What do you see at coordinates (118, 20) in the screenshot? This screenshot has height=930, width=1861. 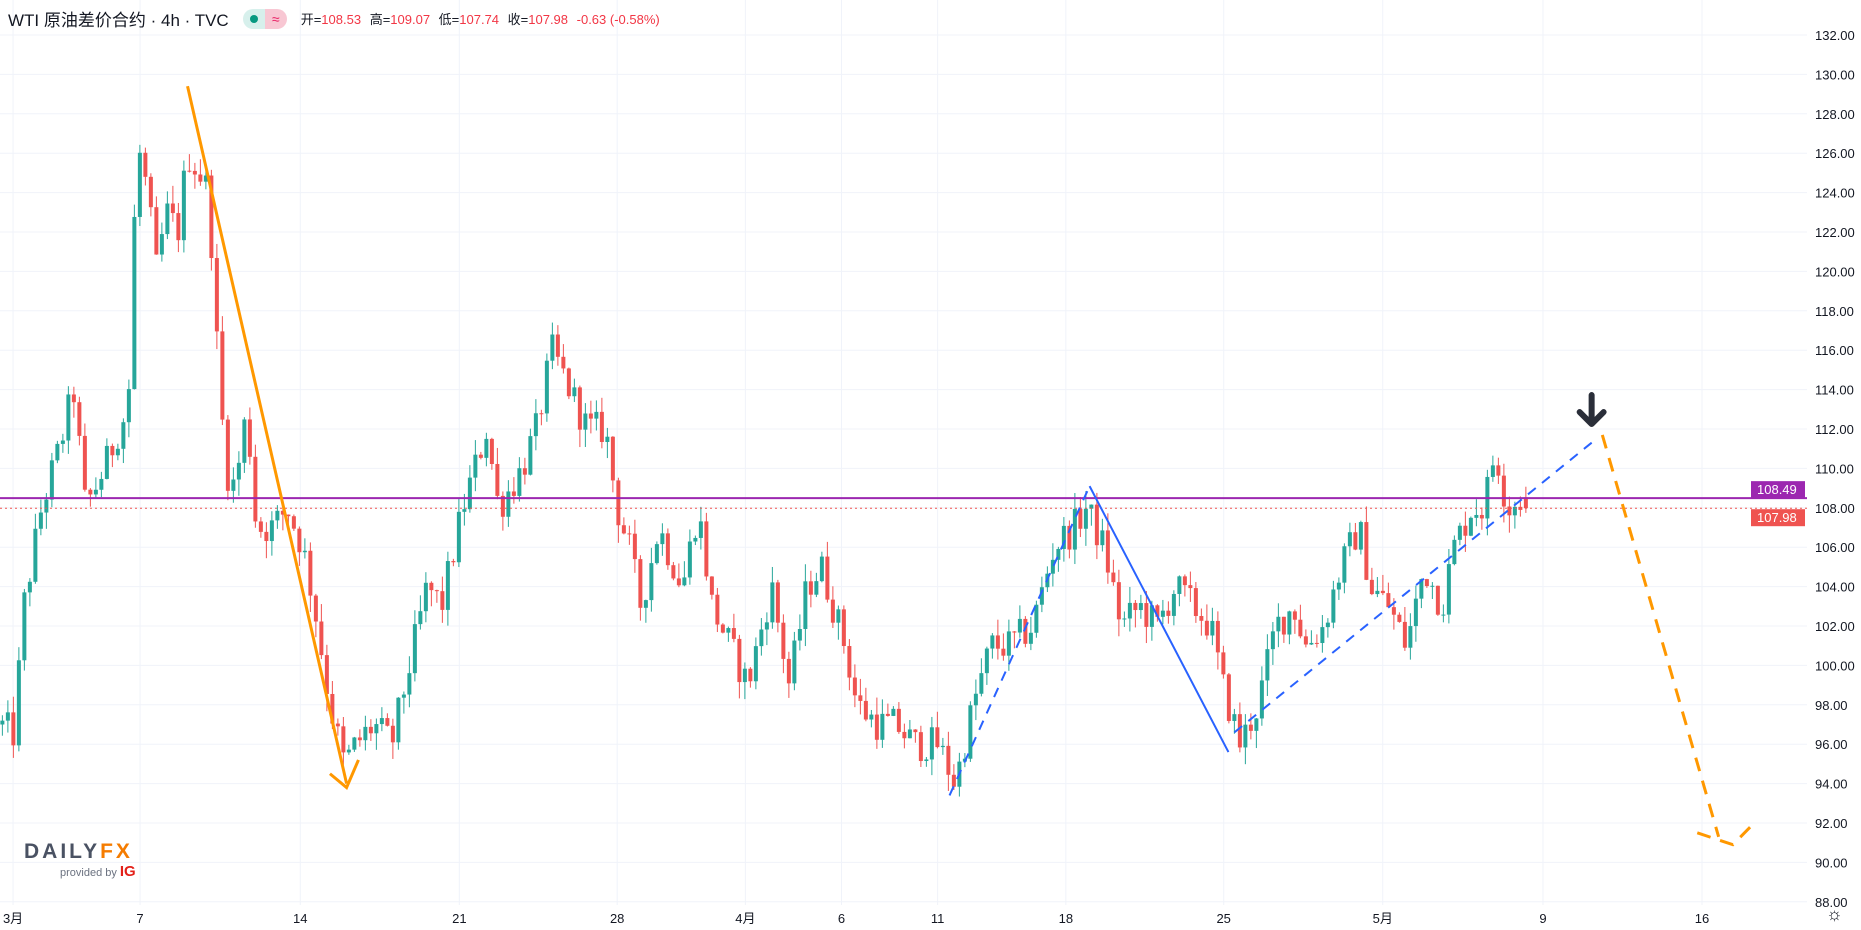 I see `symbol-title: WTI 原油差价合约 · 4h · TVC` at bounding box center [118, 20].